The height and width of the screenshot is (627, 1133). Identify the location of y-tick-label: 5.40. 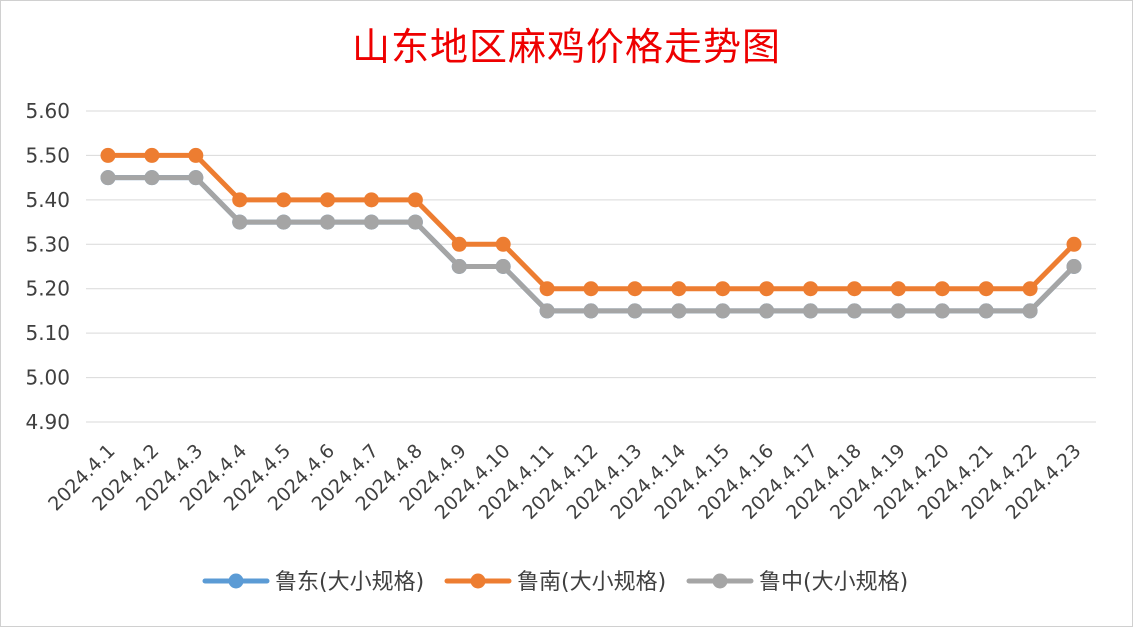
(47, 200).